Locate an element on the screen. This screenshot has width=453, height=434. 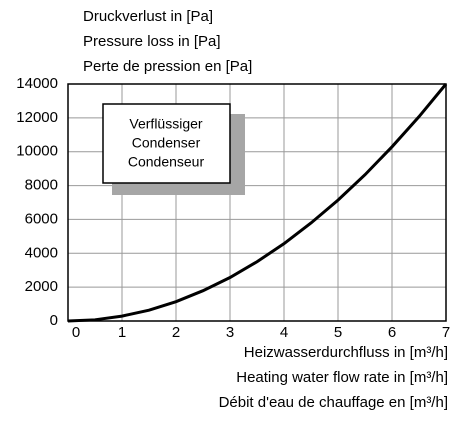
legend: Verflüssiger Condenser Condenseur is located at coordinates (173, 149).